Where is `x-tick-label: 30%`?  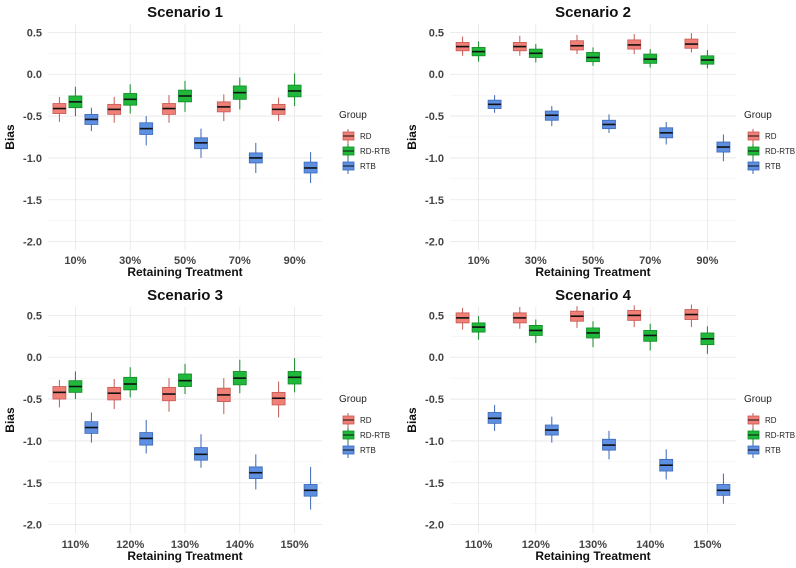 x-tick-label: 30% is located at coordinates (130, 261).